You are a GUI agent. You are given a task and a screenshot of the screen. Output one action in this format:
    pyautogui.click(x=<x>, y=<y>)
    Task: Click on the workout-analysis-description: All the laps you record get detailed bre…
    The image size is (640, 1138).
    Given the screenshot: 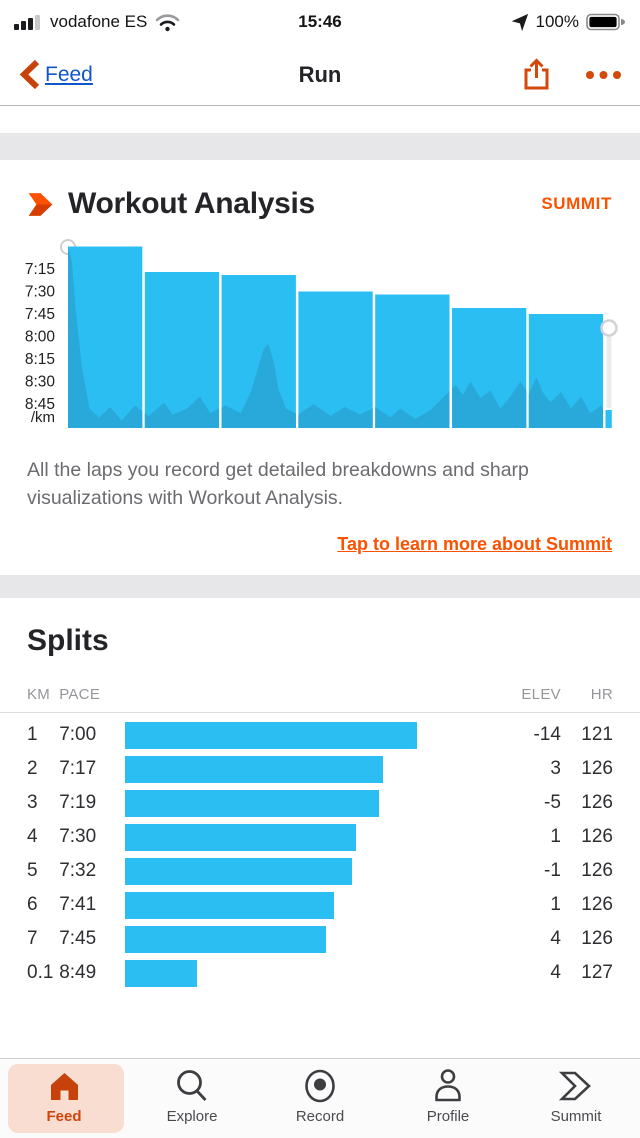 What is the action you would take?
    pyautogui.click(x=278, y=484)
    